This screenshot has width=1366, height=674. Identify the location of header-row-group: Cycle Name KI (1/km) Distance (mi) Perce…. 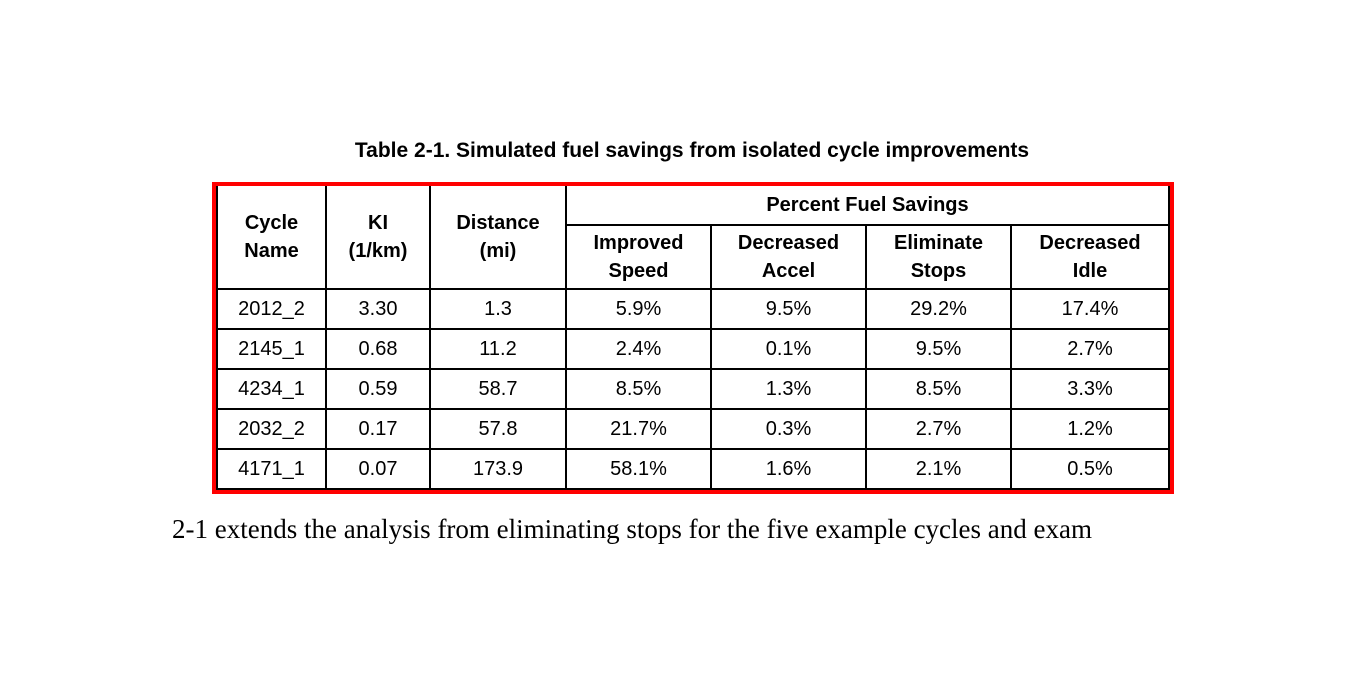
(693, 238).